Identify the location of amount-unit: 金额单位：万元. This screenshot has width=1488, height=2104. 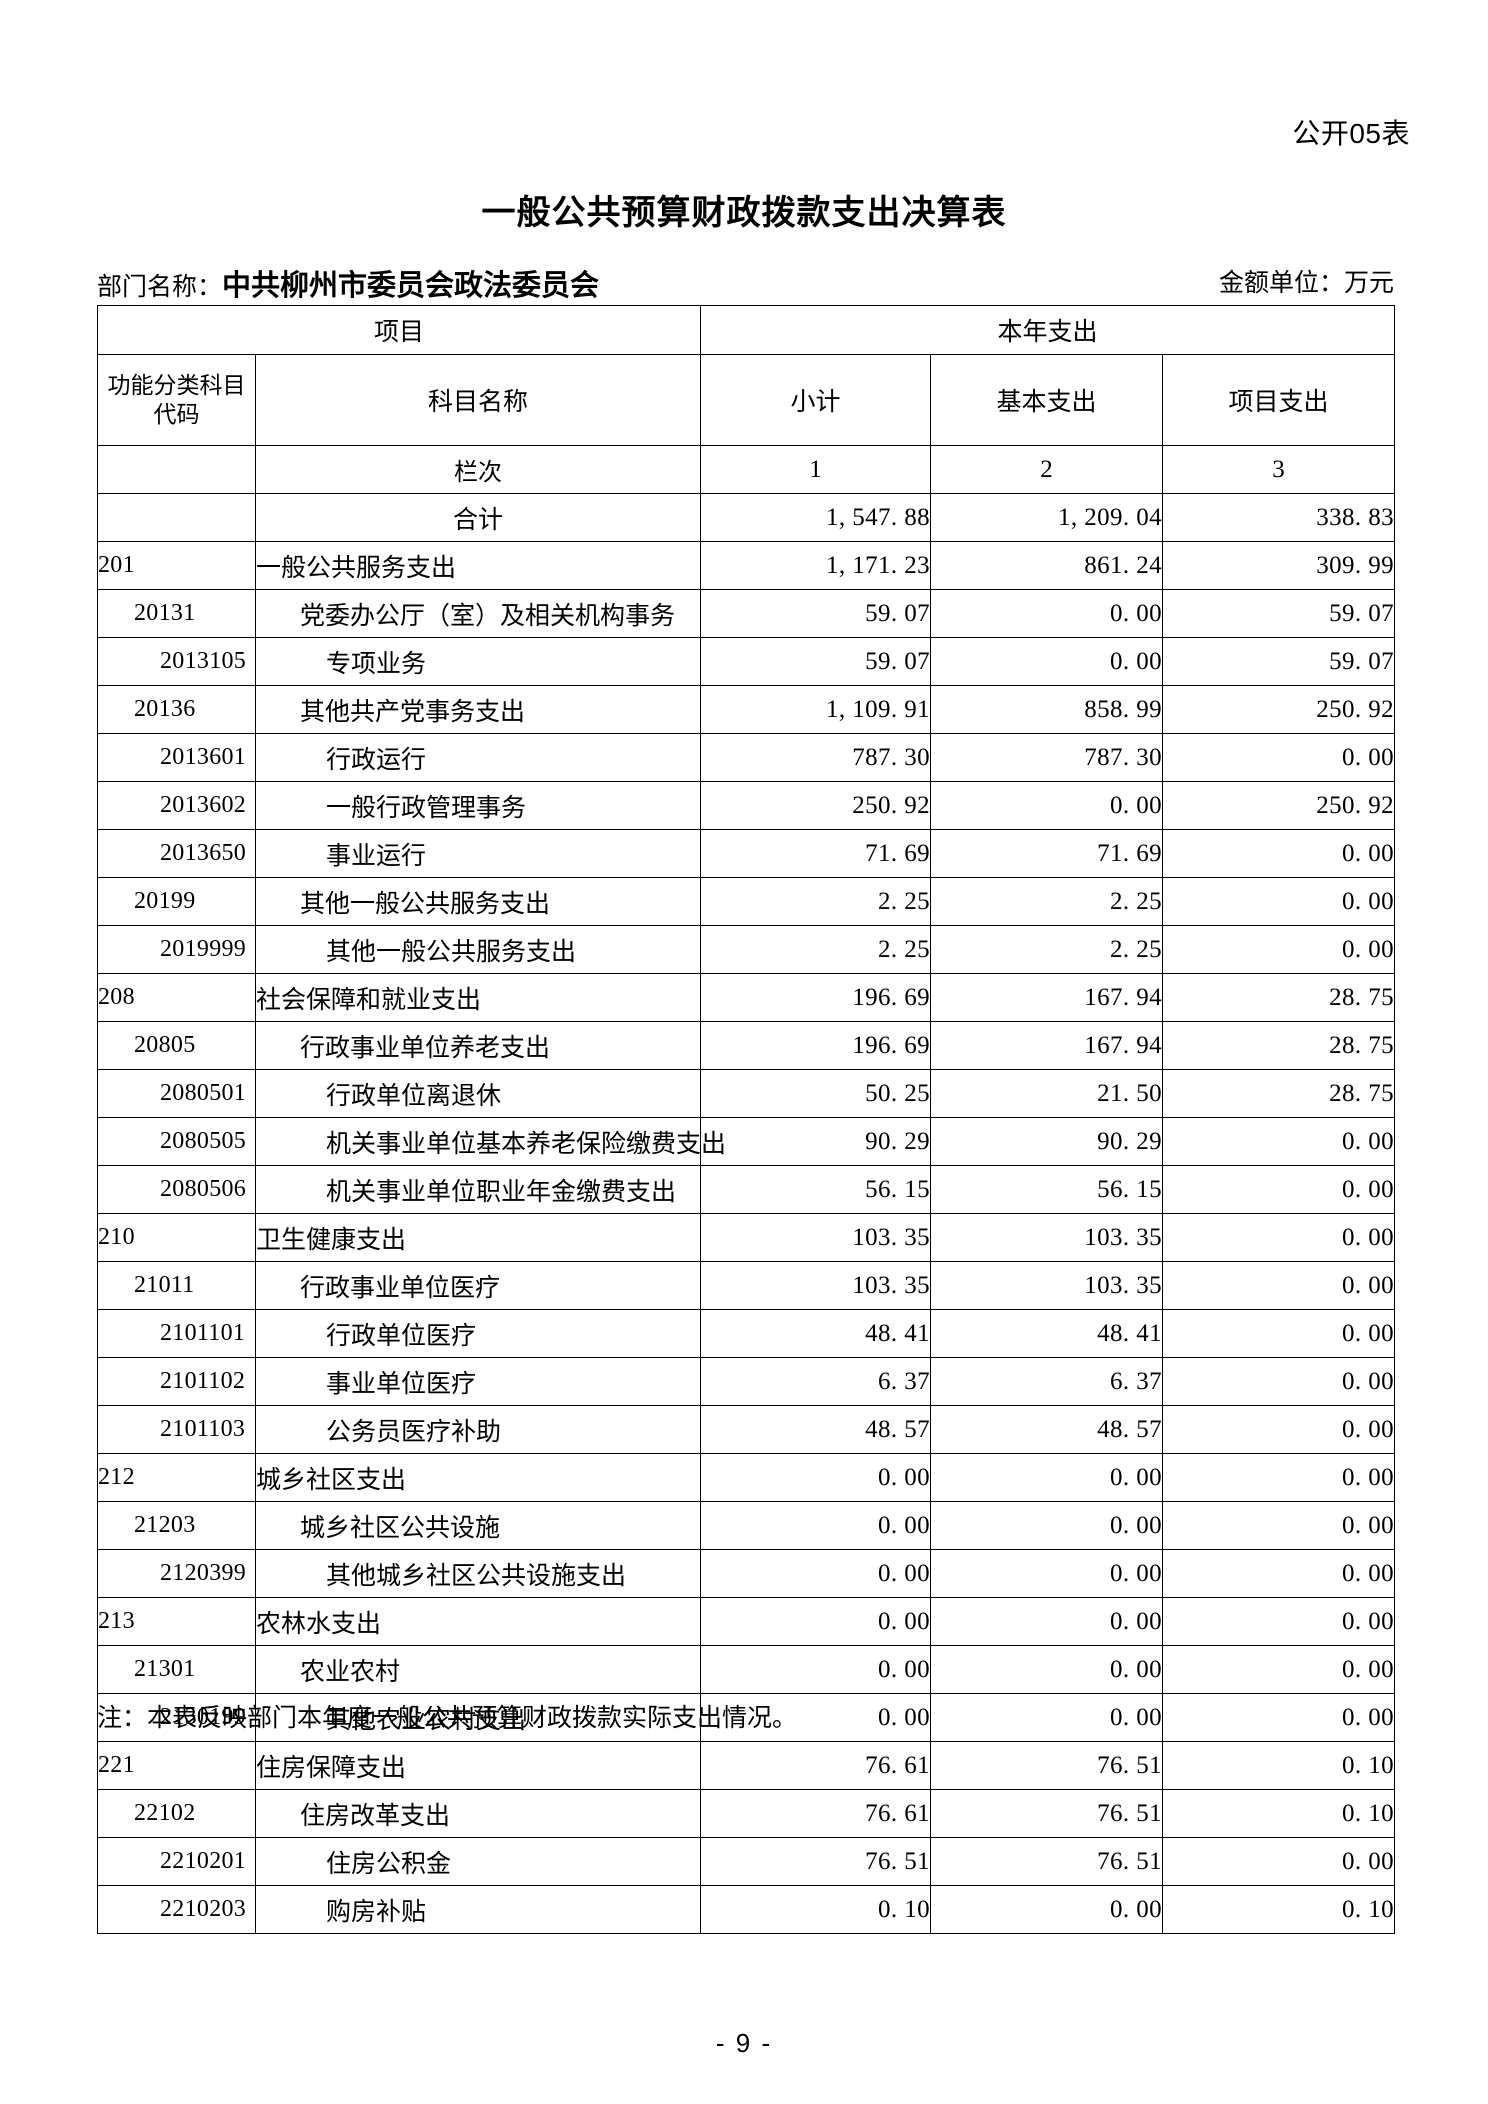
(1306, 283).